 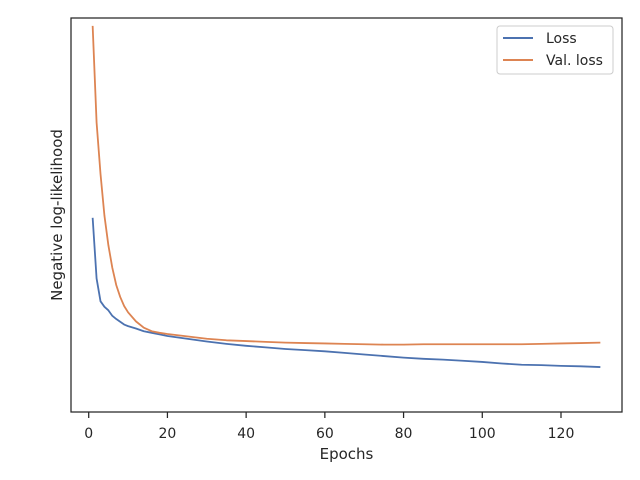 What do you see at coordinates (88, 434) in the screenshot?
I see `x-tick-label: 0` at bounding box center [88, 434].